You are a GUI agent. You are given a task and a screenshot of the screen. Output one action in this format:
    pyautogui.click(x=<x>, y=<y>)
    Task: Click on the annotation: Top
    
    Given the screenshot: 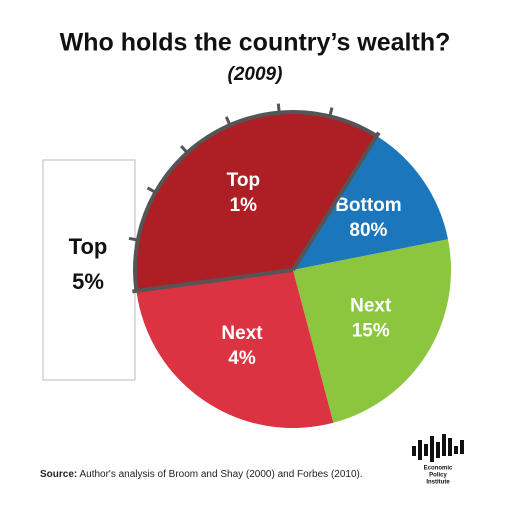 What is the action you would take?
    pyautogui.click(x=88, y=246)
    